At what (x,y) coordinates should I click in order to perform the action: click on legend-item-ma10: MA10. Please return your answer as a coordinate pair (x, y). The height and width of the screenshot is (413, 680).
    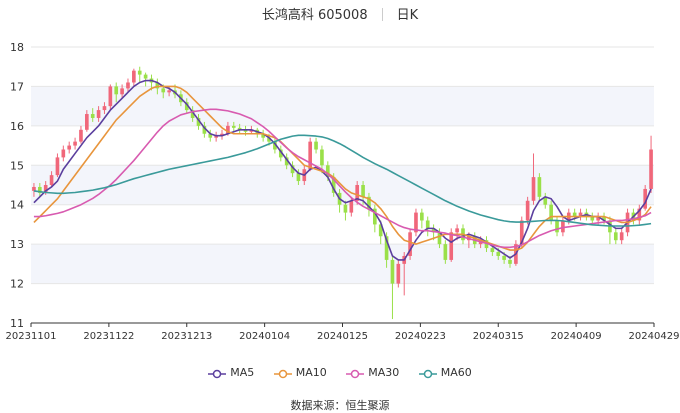
    Looking at the image, I should click on (300, 372).